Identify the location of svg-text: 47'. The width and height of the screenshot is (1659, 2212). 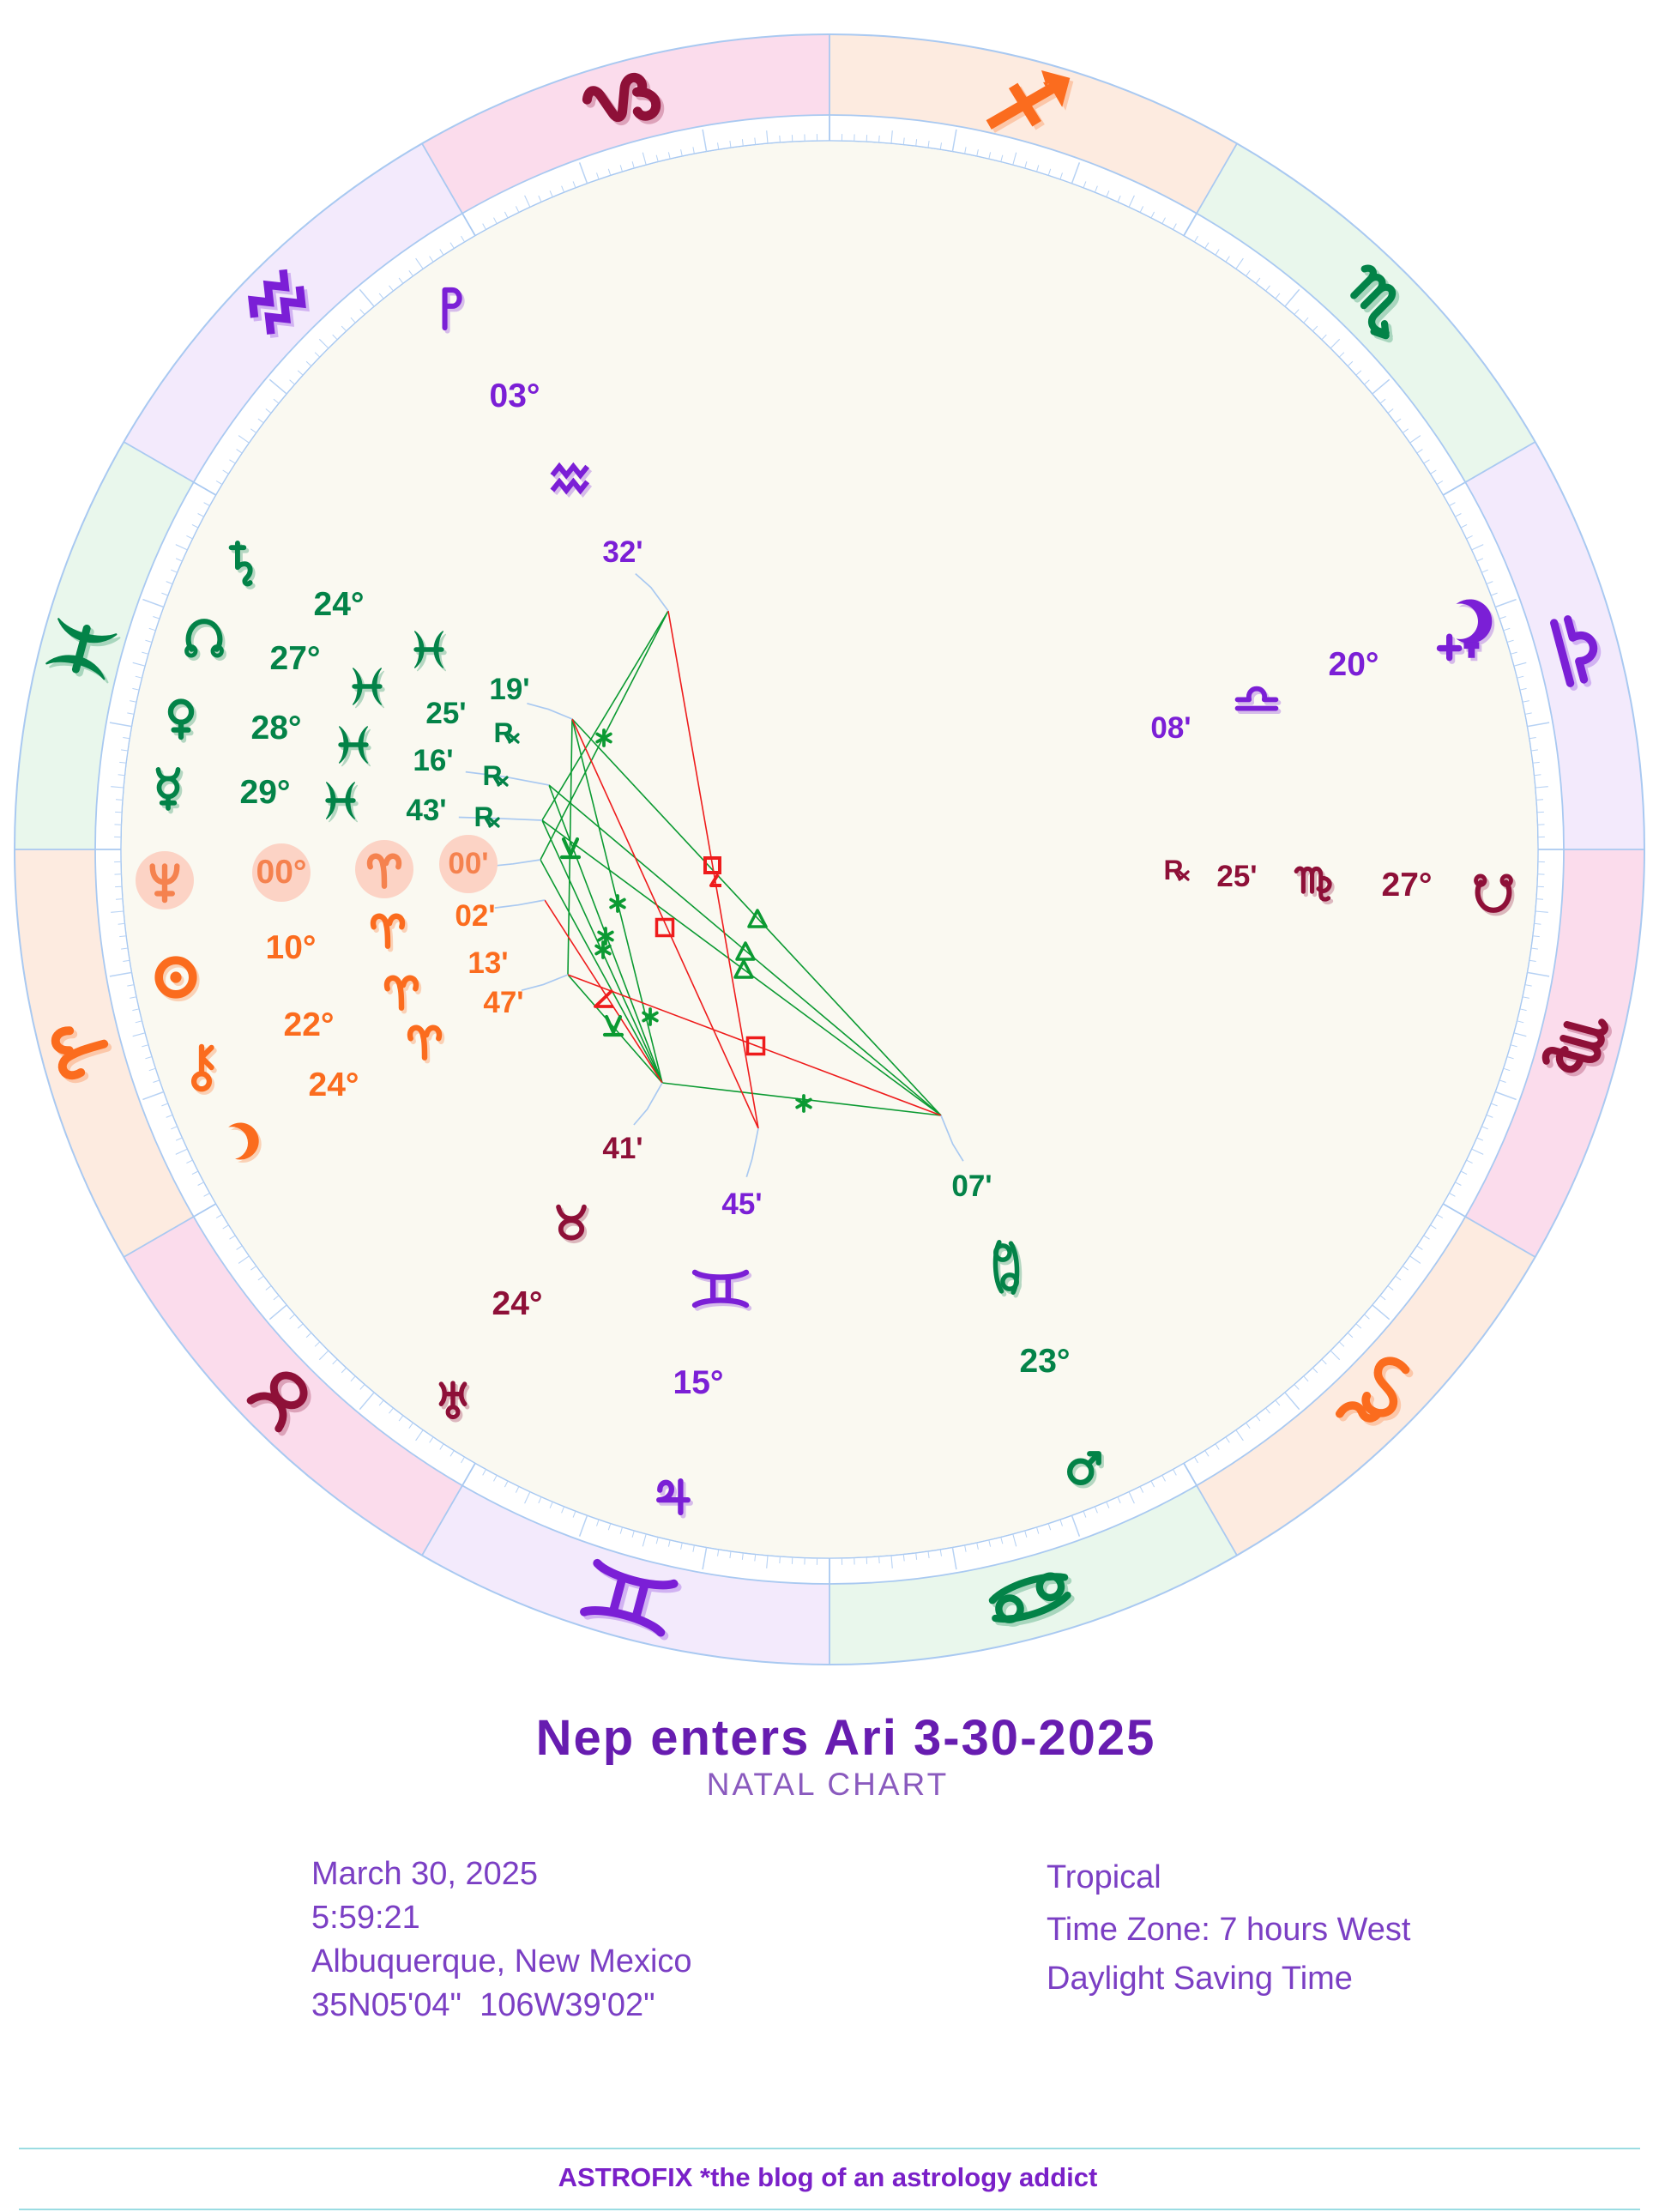
(503, 1002).